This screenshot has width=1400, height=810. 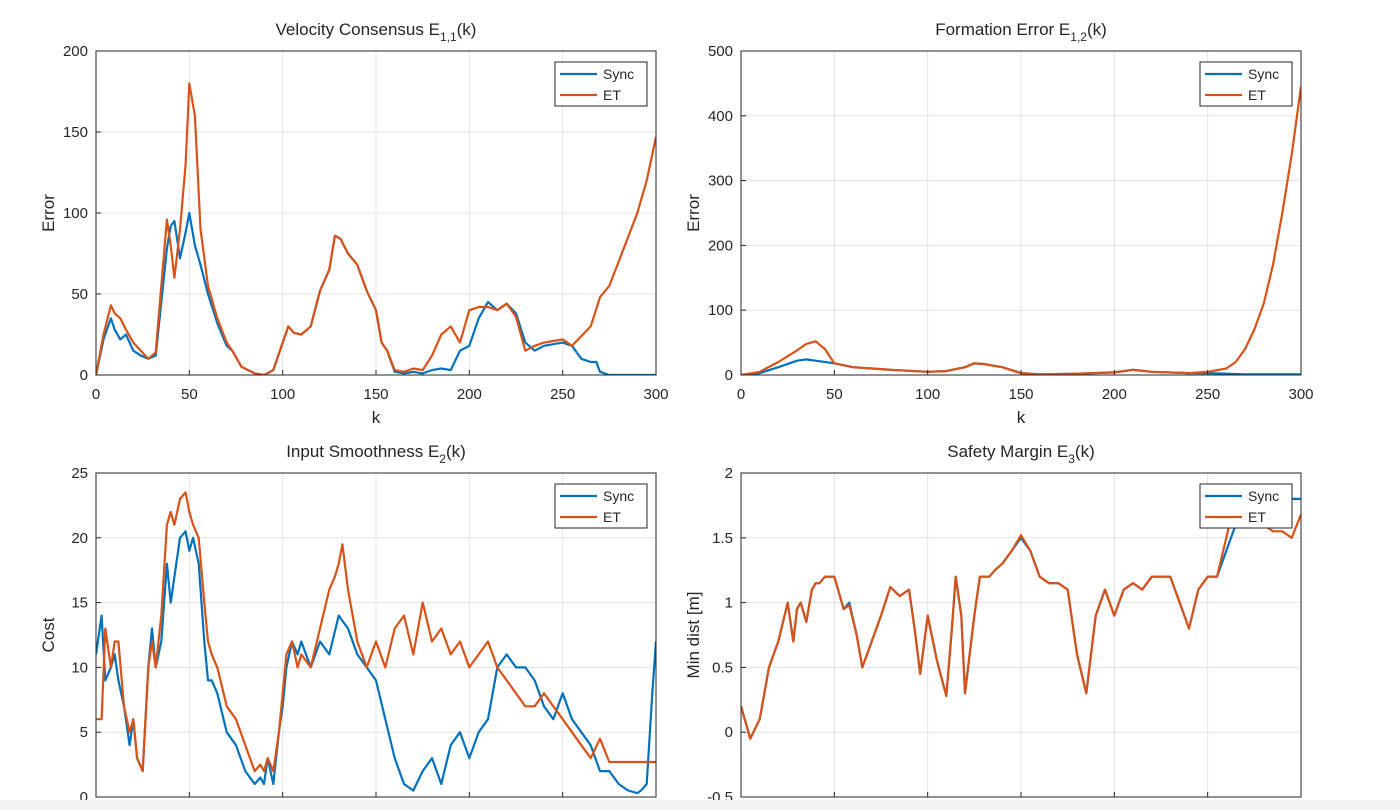 I want to click on y-tick-label: 300, so click(x=720, y=181).